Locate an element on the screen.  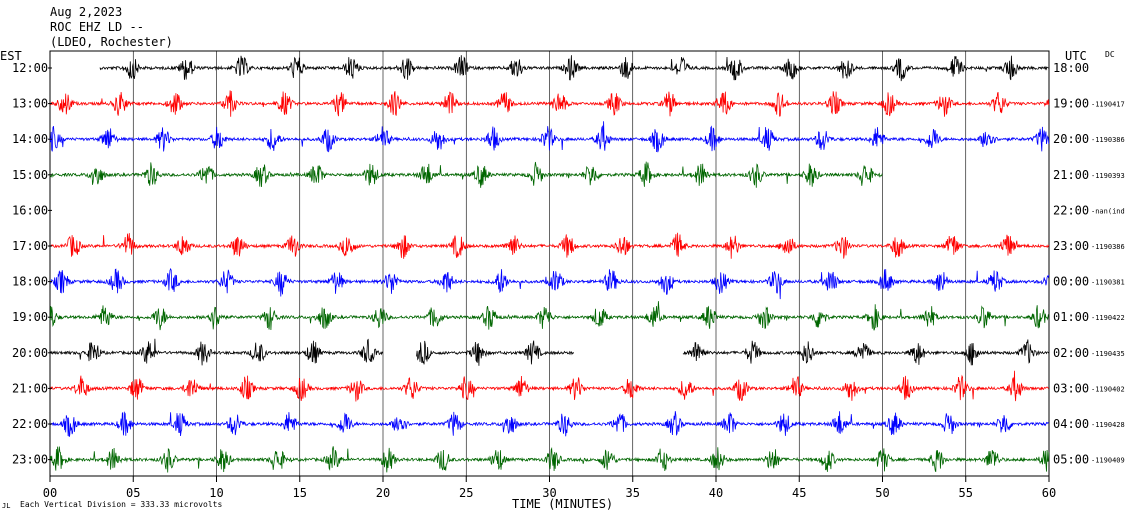
x-tick-label: 25 is located at coordinates (466, 493).